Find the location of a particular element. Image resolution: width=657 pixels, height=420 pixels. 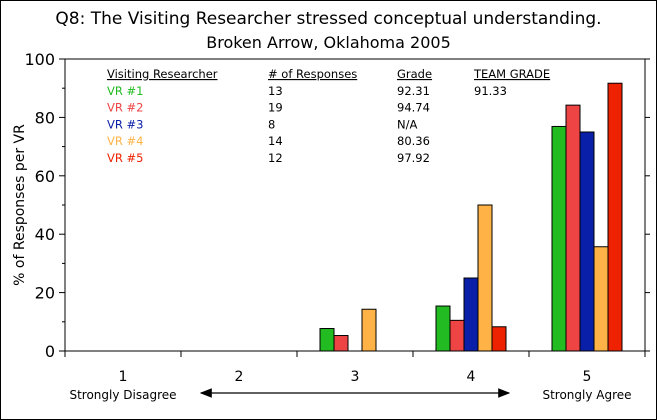

y-tick-label: 40 is located at coordinates (45, 234).